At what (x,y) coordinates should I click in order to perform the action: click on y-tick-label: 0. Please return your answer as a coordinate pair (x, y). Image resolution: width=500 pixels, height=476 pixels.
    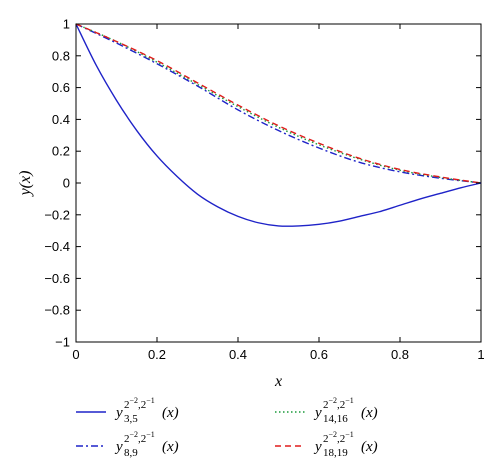
    Looking at the image, I should click on (66, 183).